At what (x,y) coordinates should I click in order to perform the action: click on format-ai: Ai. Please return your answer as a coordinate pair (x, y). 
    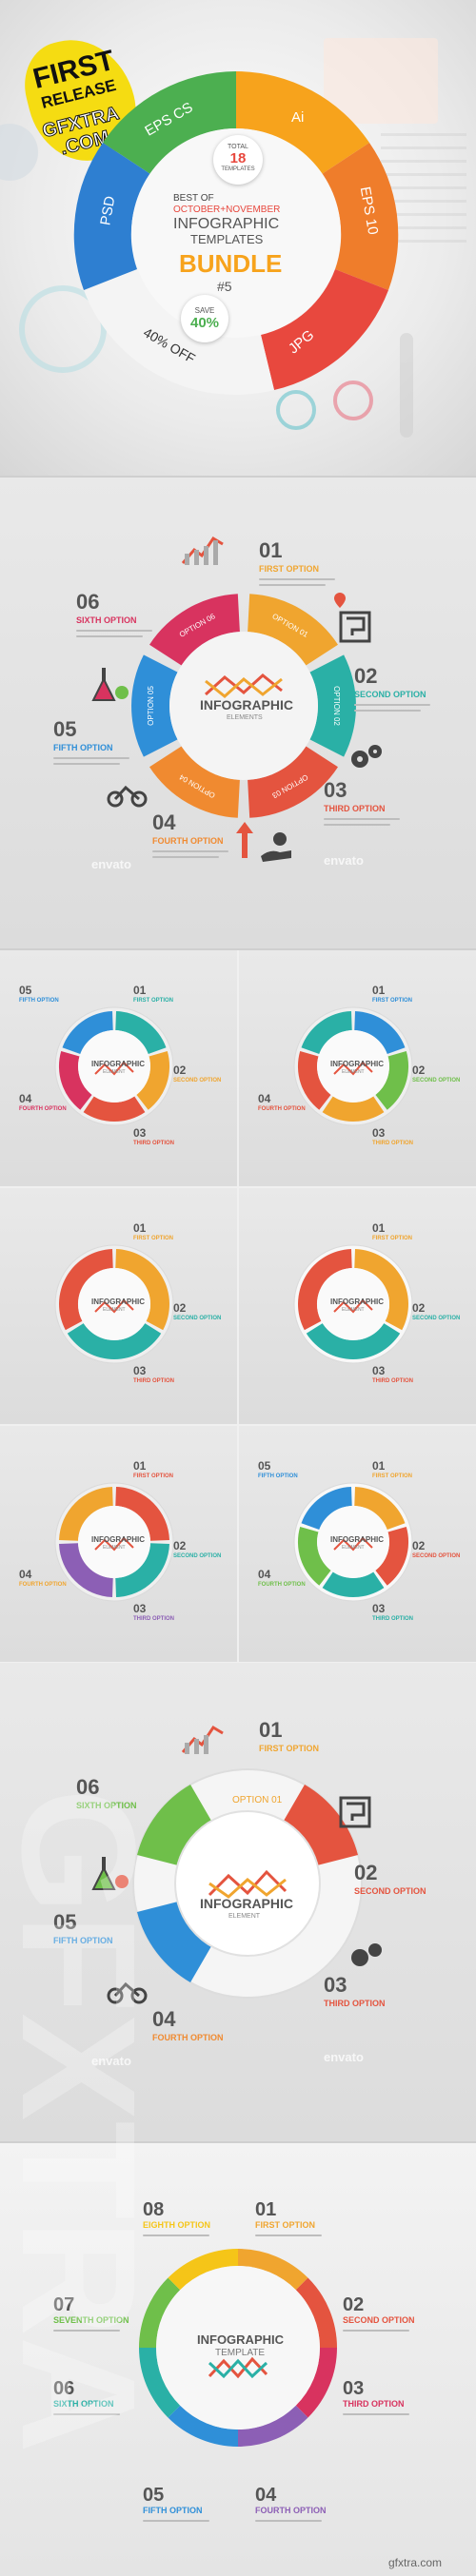
    Looking at the image, I should click on (298, 118).